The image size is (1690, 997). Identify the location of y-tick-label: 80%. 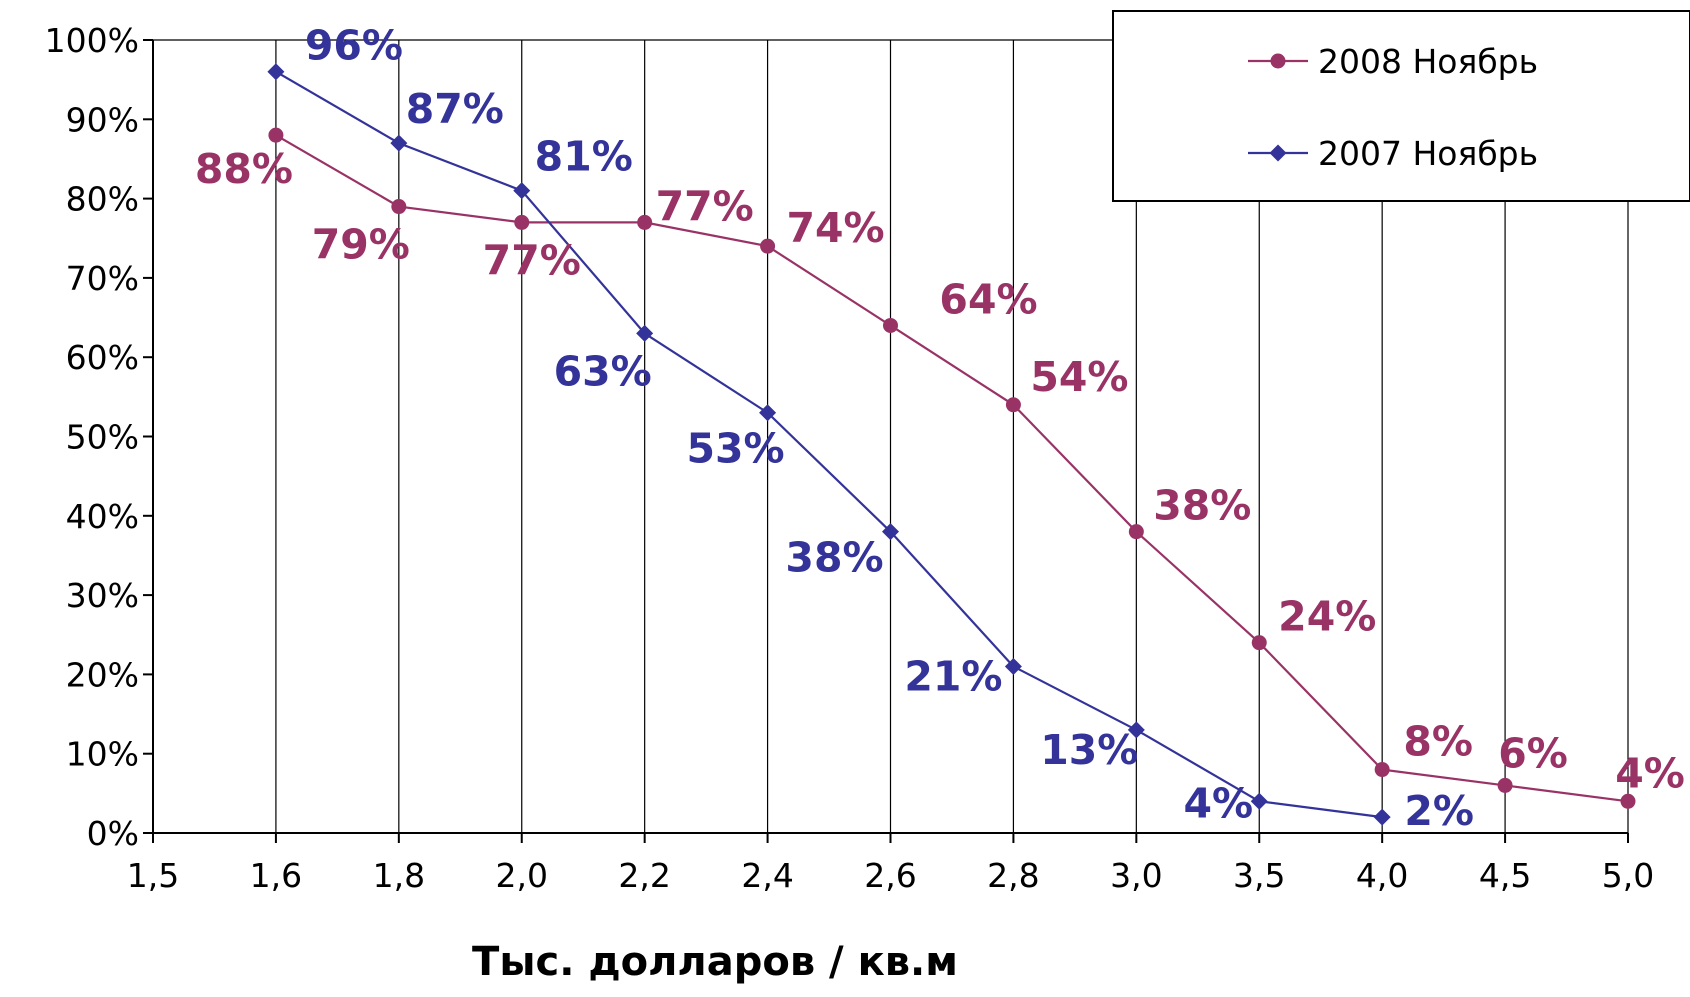
(102, 199).